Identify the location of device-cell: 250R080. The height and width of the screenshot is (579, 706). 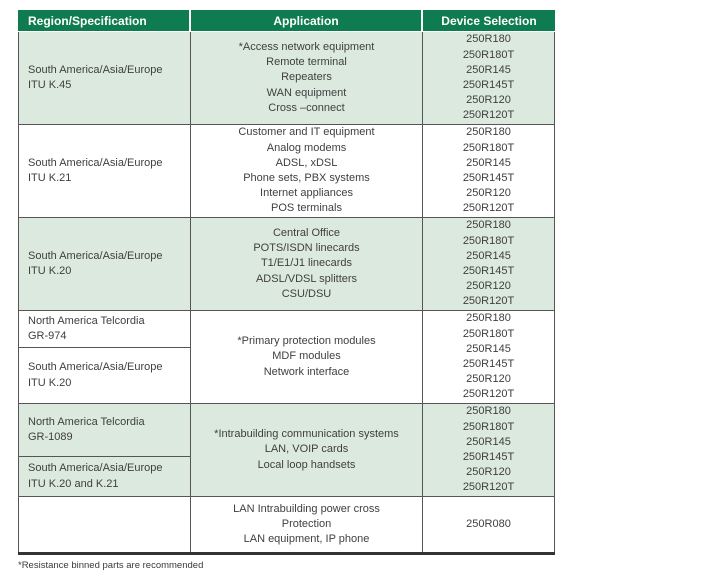
(489, 524).